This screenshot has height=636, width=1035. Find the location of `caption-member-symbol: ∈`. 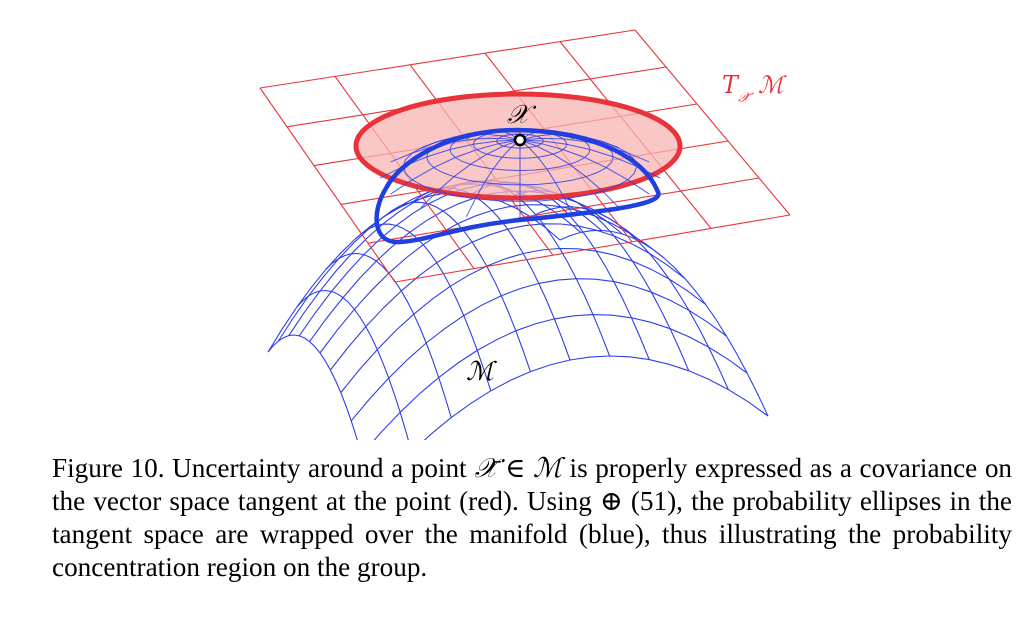

caption-member-symbol: ∈ is located at coordinates (515, 468).